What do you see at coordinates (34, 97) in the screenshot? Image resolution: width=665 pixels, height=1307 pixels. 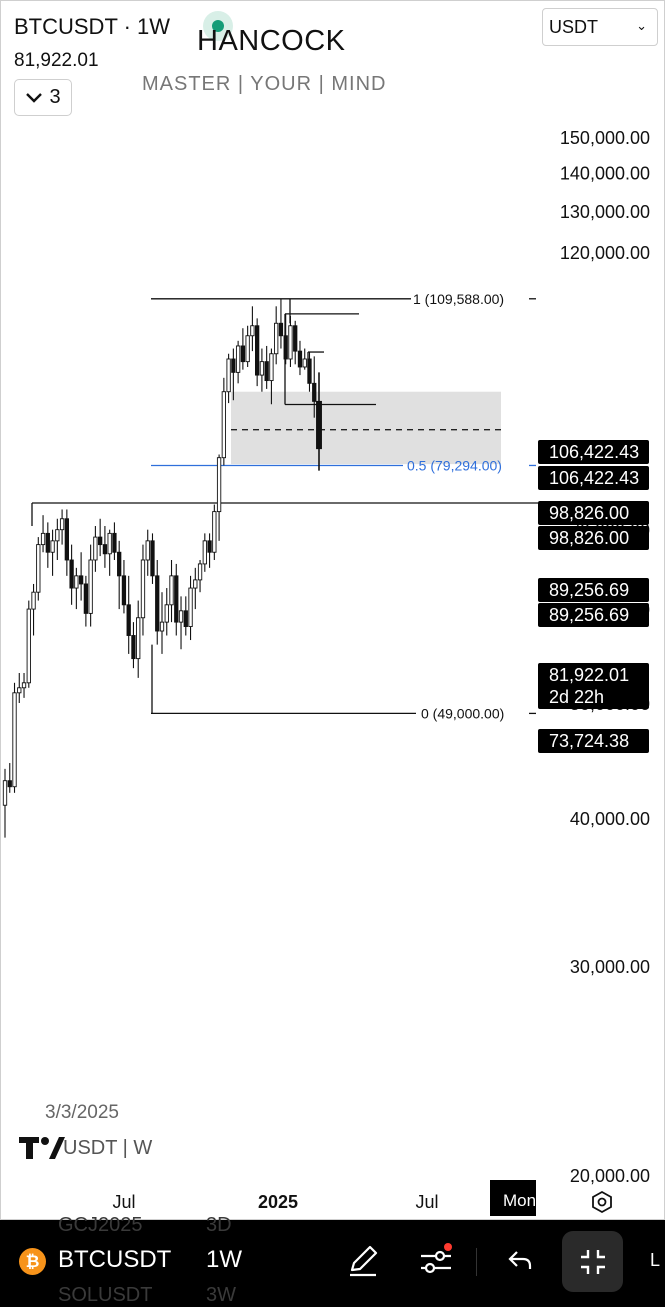 I see `chevron-down-icon` at bounding box center [34, 97].